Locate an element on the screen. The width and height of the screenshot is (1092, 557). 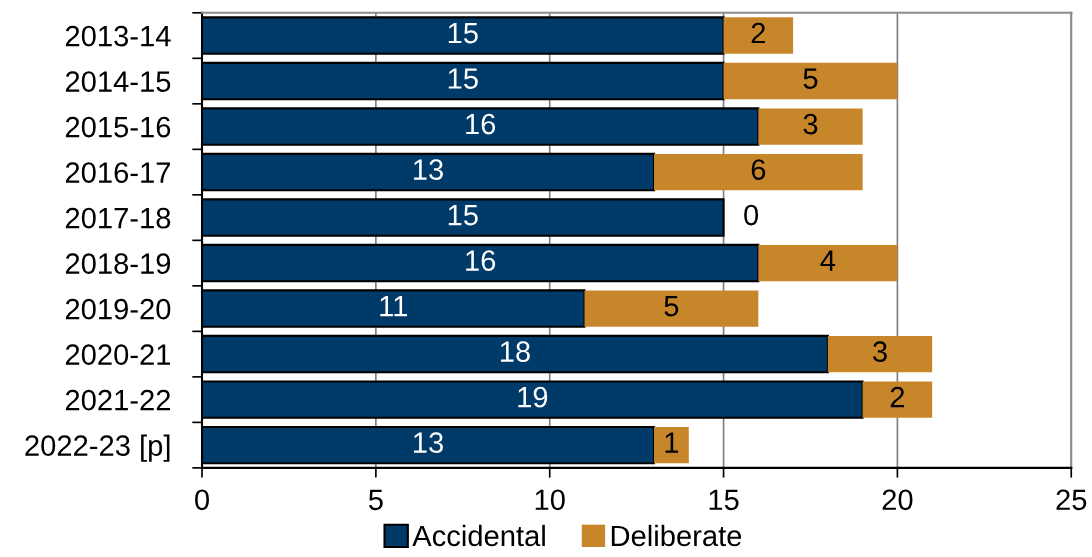
data-label: 18 is located at coordinates (515, 351).